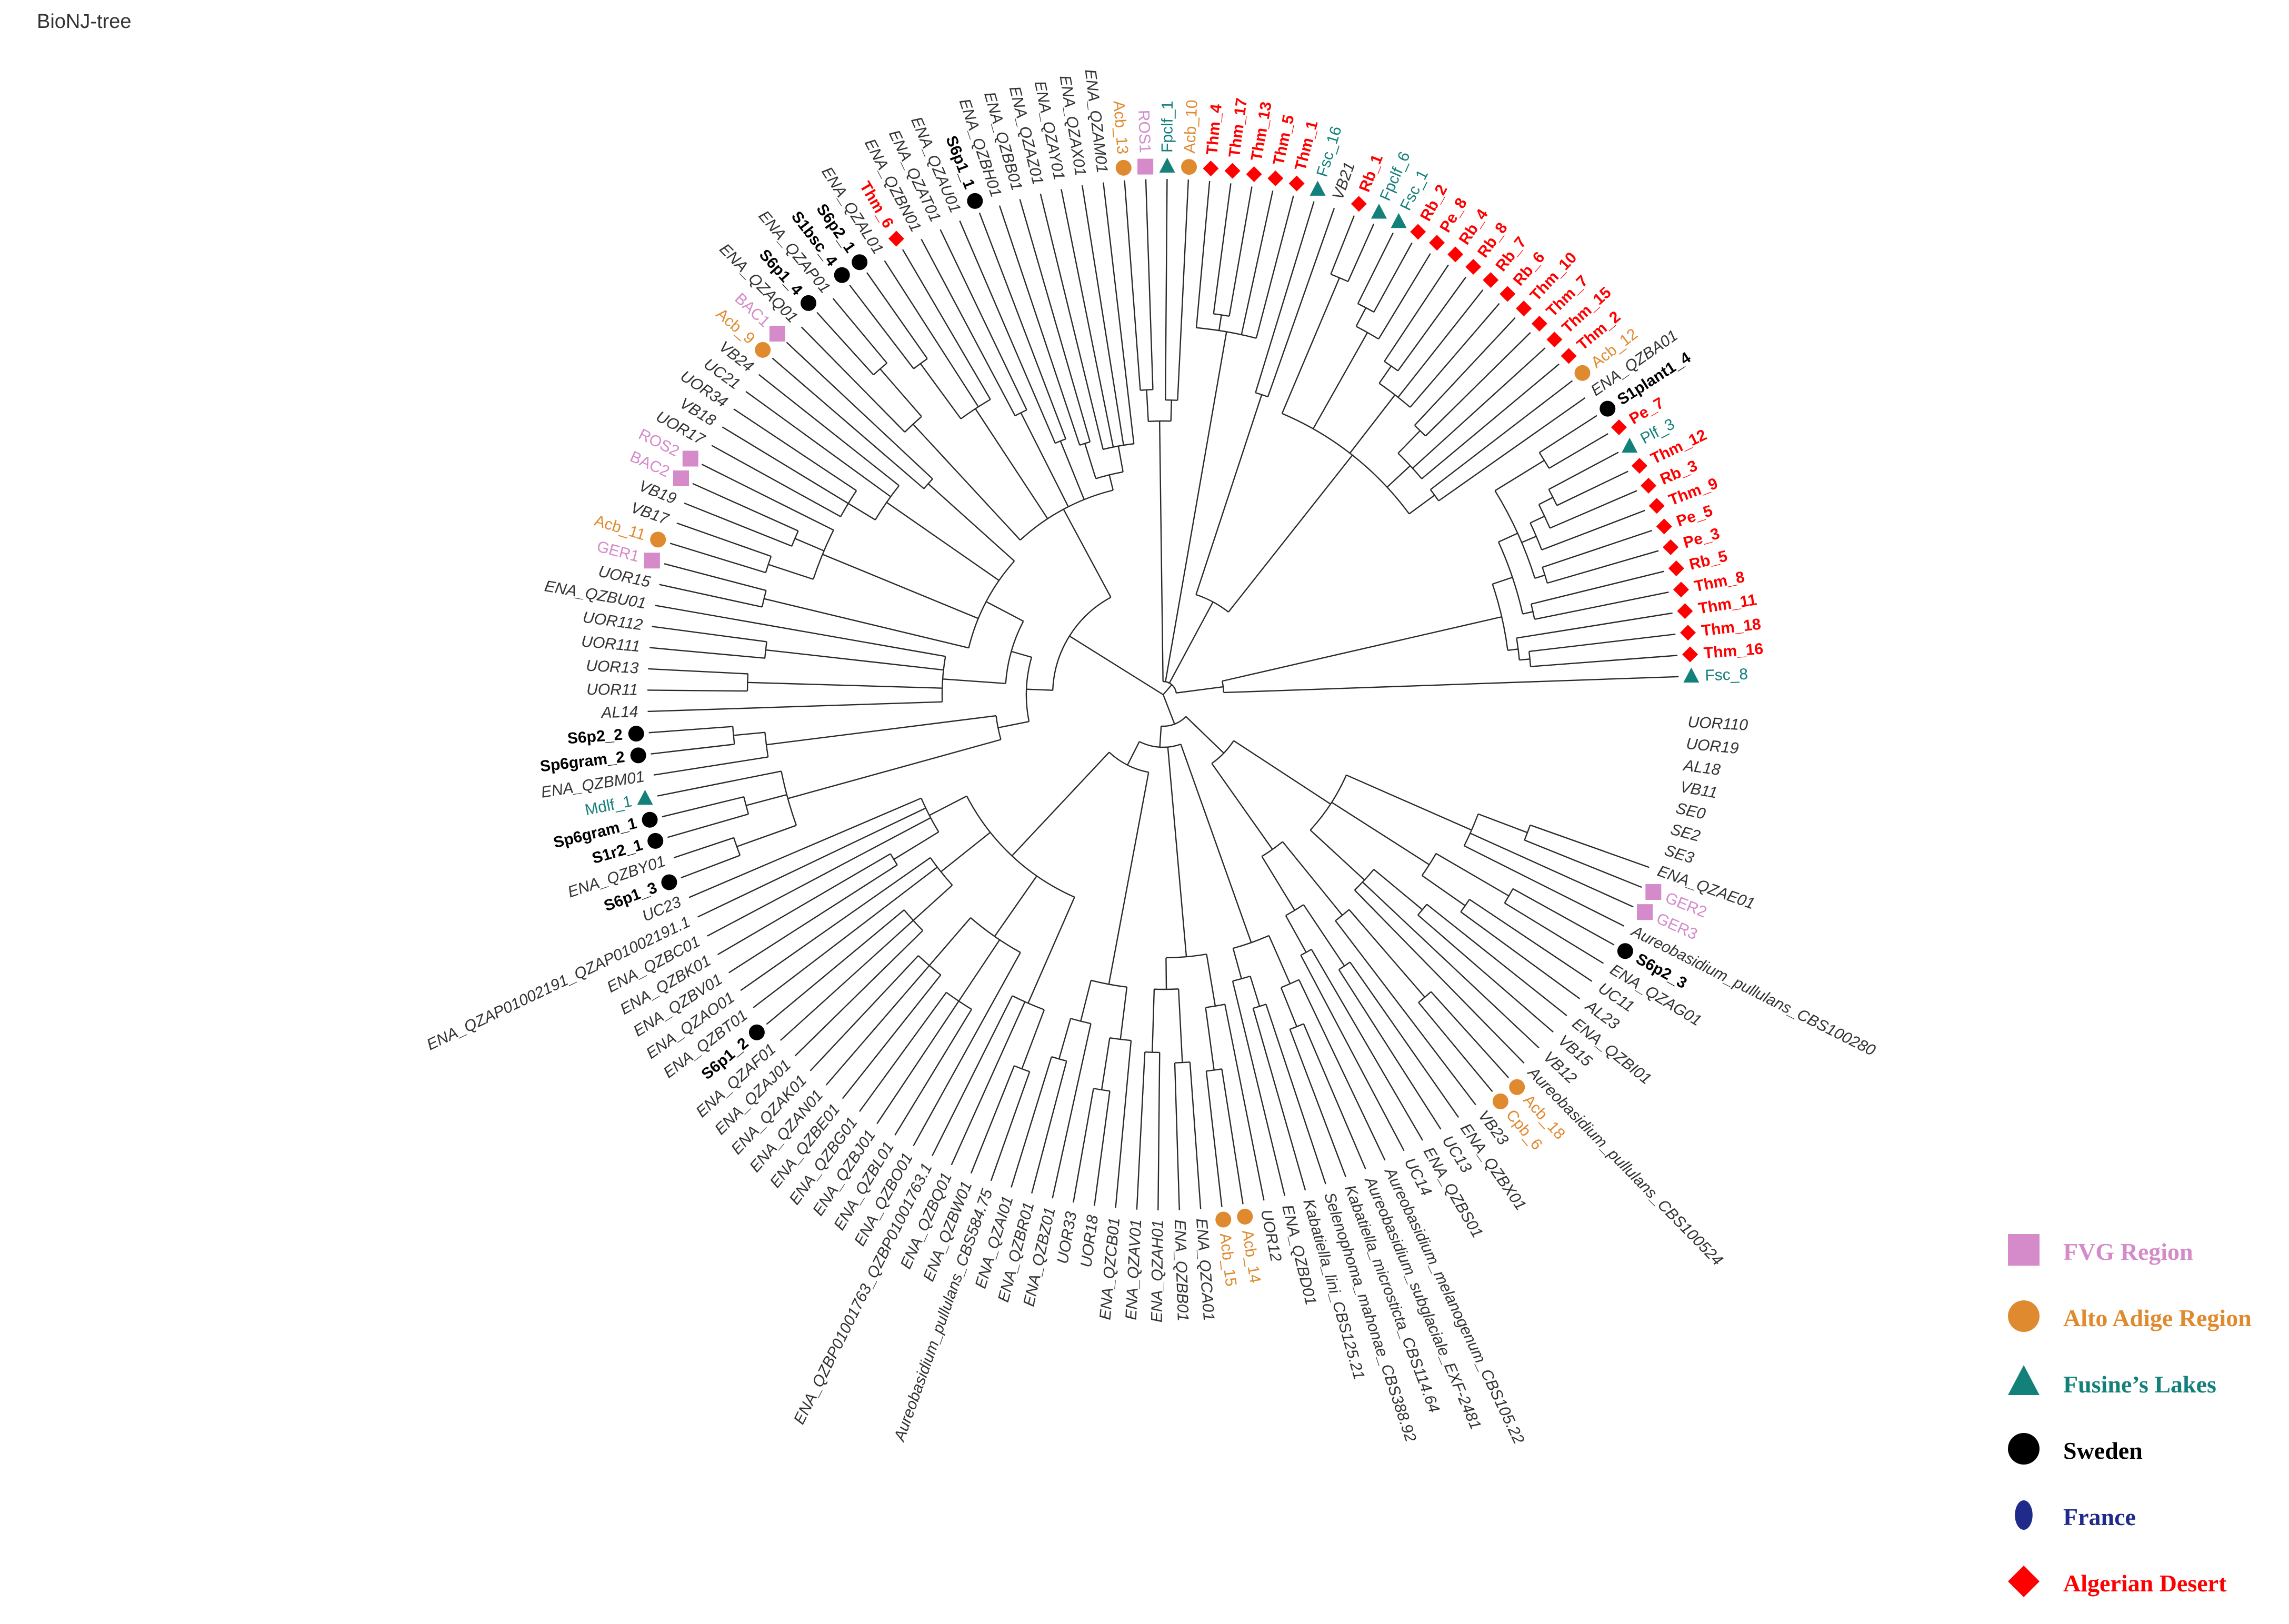 Image resolution: width=2289 pixels, height=1624 pixels. I want to click on fvg-square-icon, so click(2024, 1250).